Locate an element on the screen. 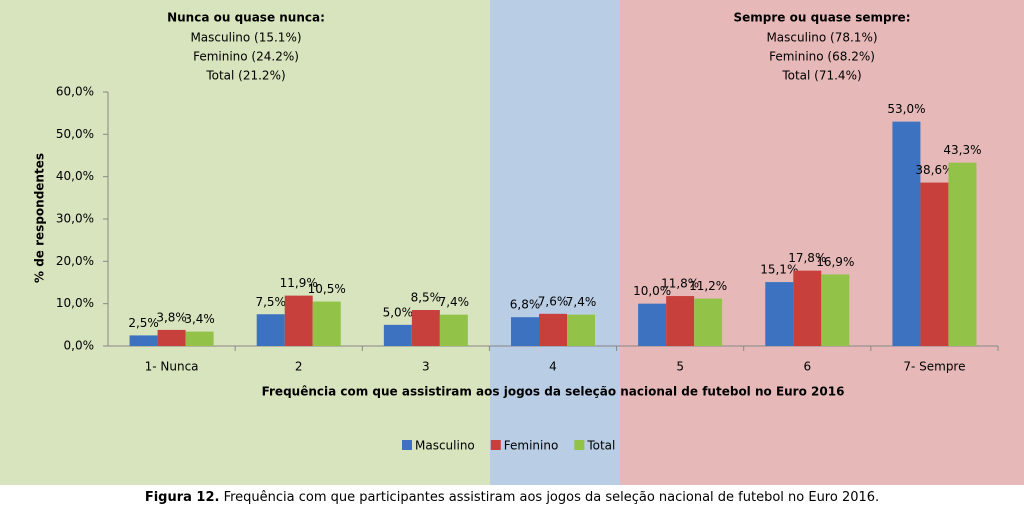  x-tick-label: 3 is located at coordinates (426, 367).